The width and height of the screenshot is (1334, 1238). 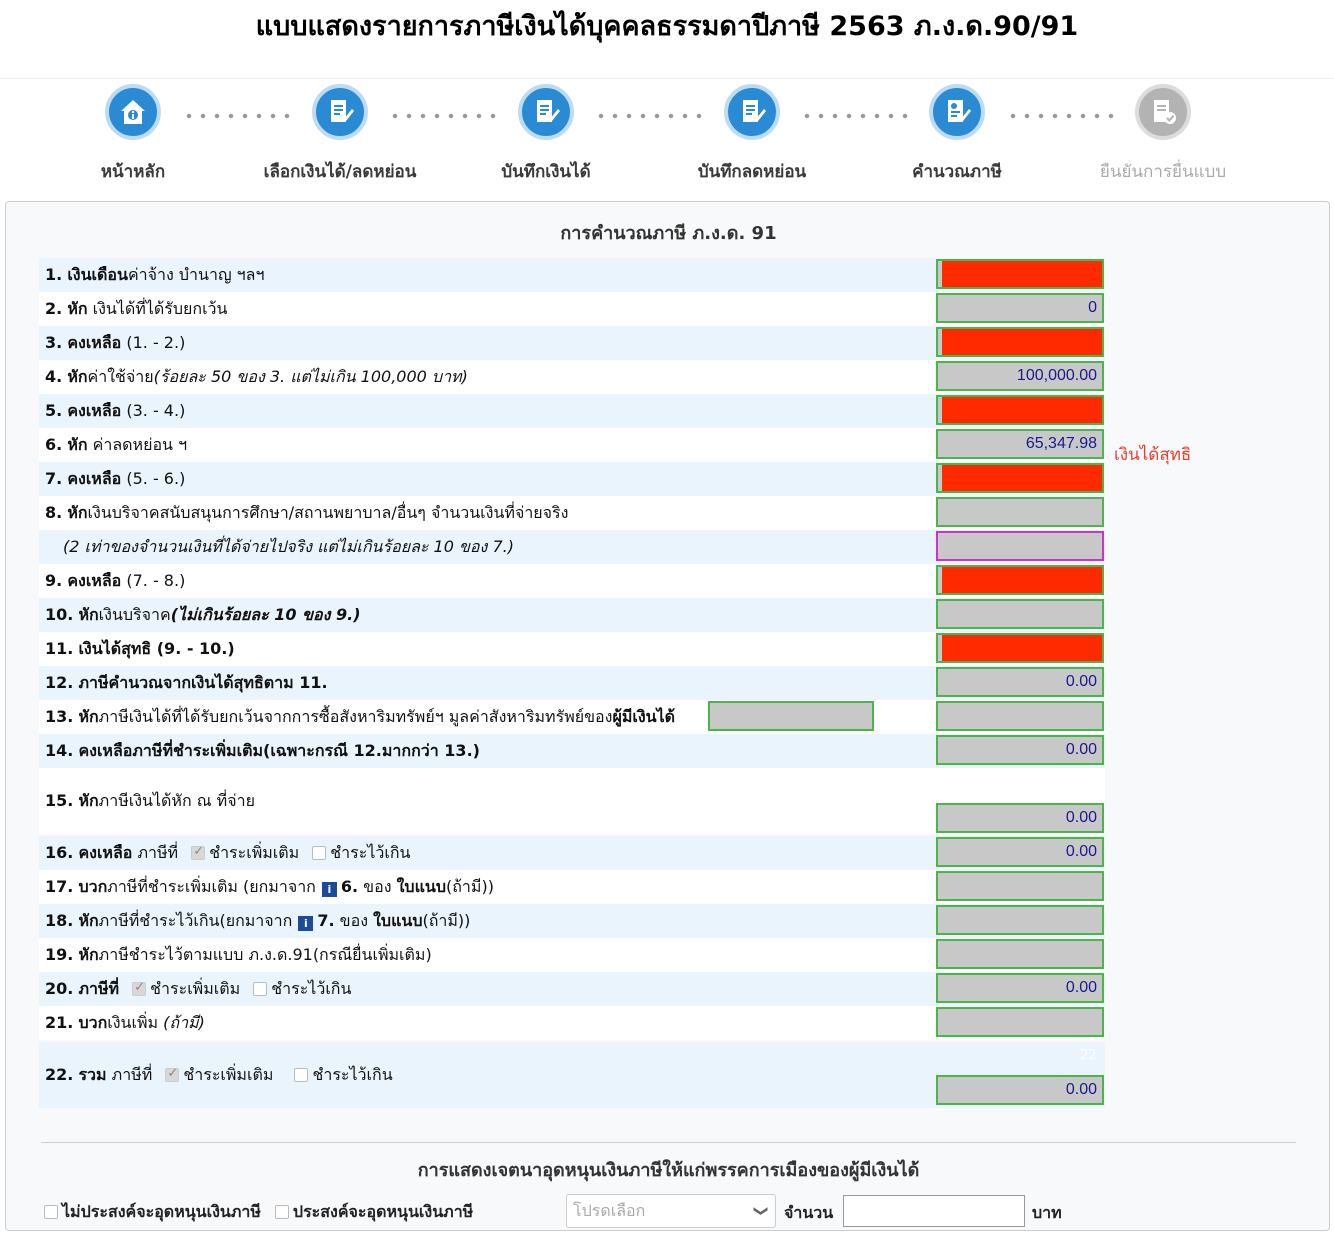 I want to click on checkbox-no-donation, so click(x=51, y=1212).